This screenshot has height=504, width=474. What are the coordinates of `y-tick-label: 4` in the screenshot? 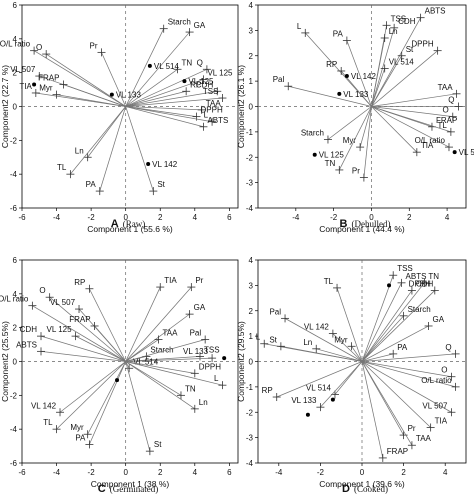 It's located at (251, 260).